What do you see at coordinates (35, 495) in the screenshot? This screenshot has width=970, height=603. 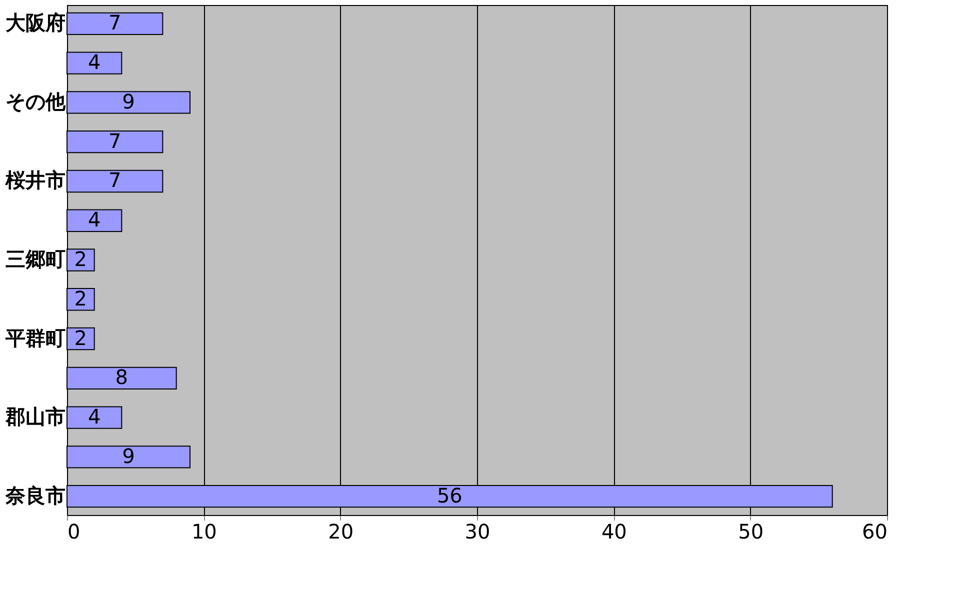 I see `y-tick-label: 奈良市` at bounding box center [35, 495].